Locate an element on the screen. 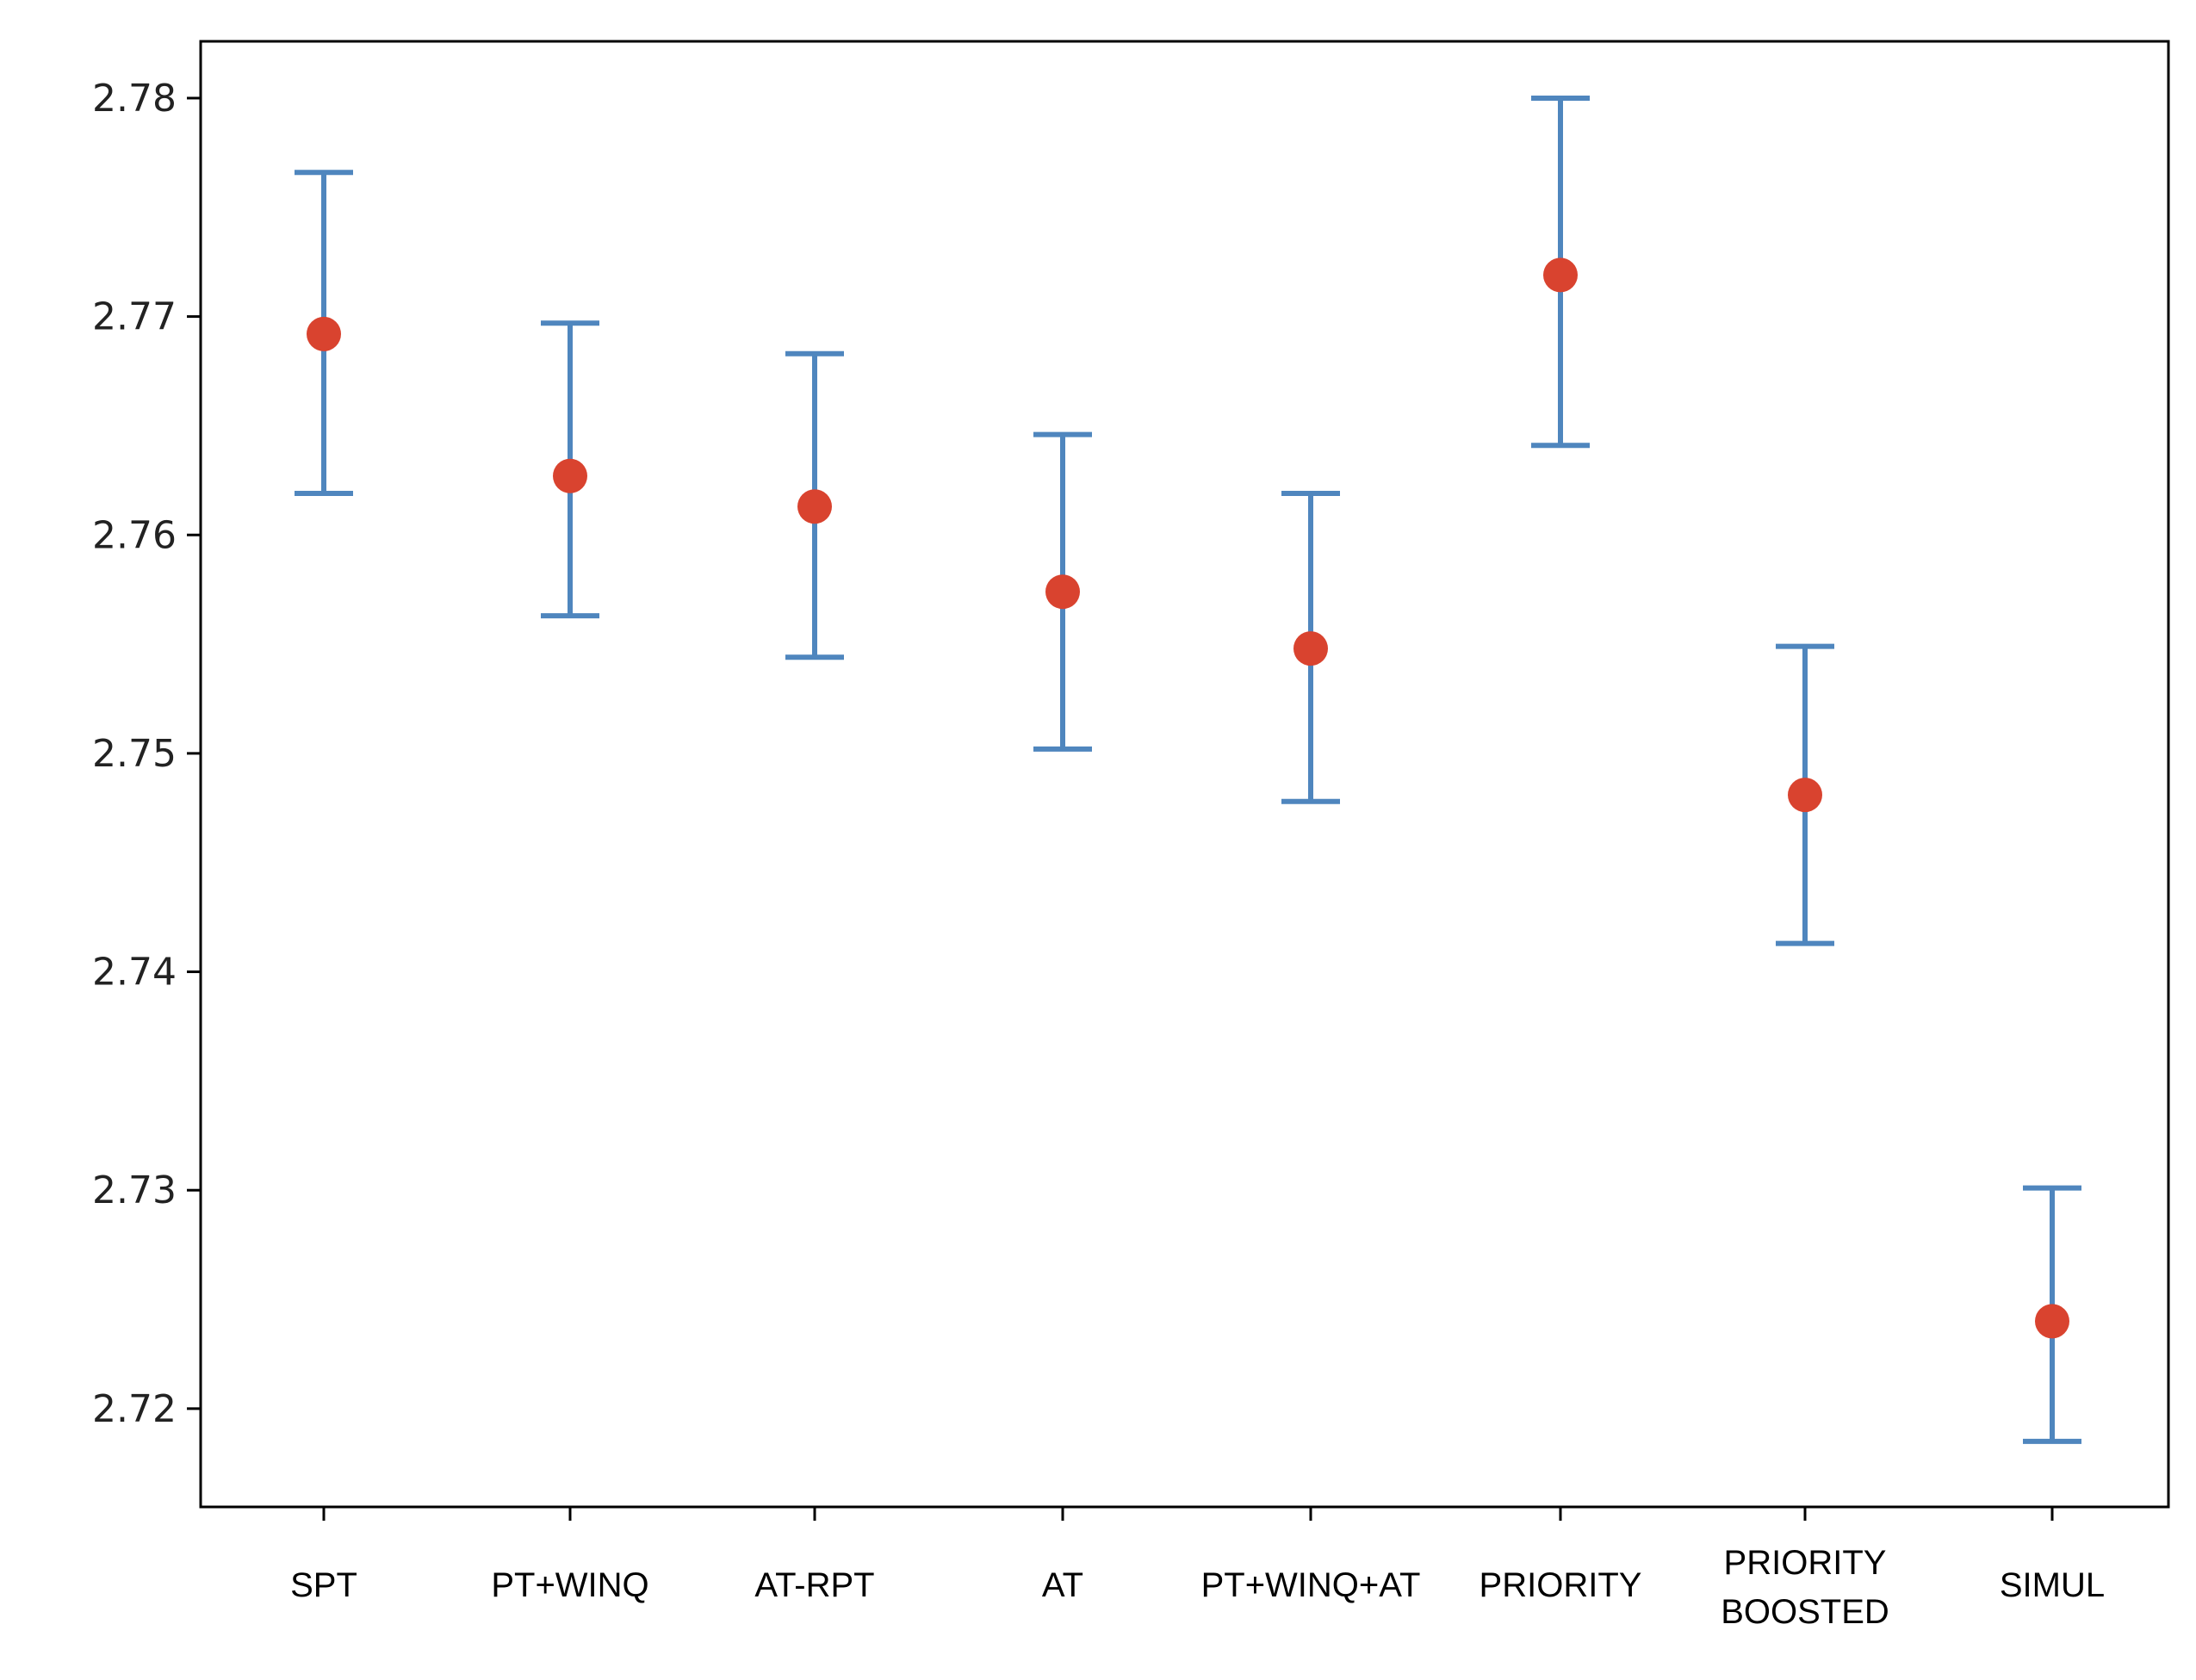  x-tick-label: AT is located at coordinates (1063, 1585).